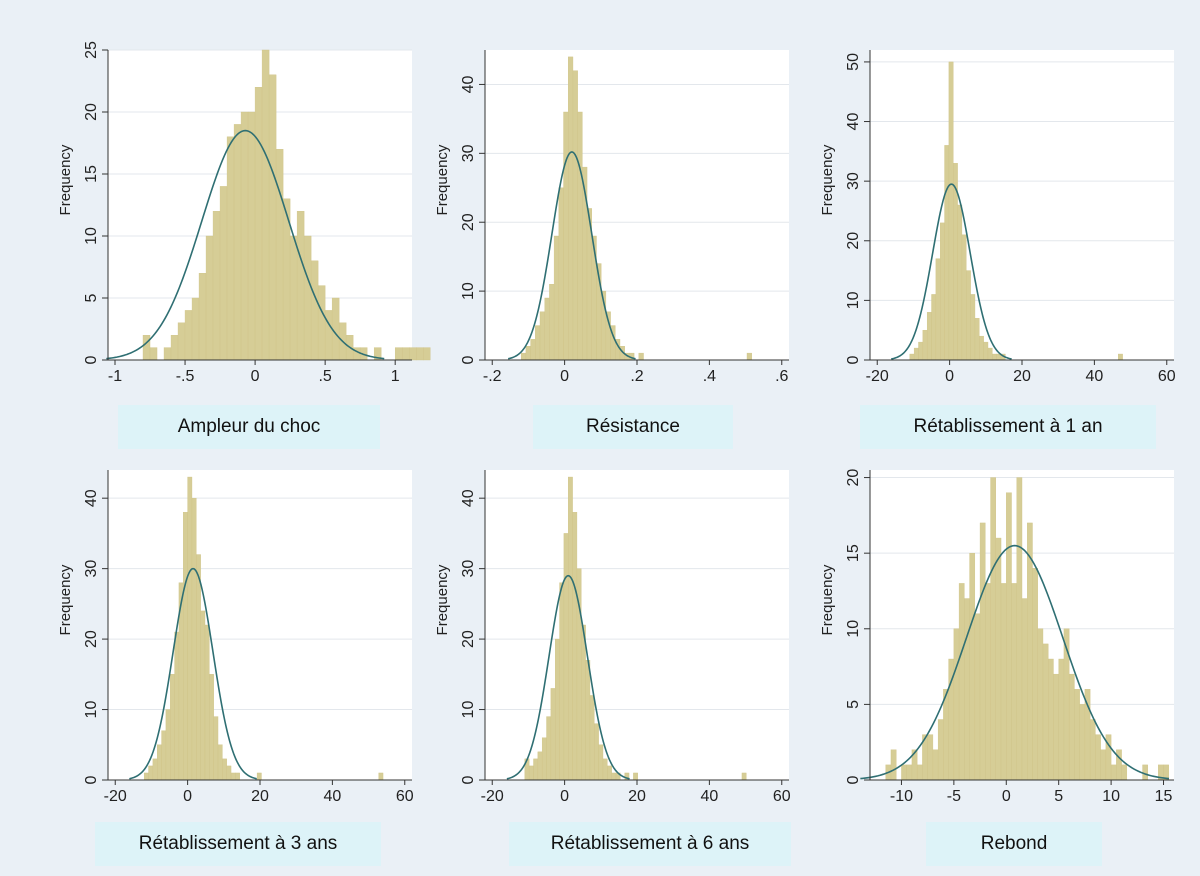 Image resolution: width=1200 pixels, height=876 pixels. Describe the element at coordinates (492, 376) in the screenshot. I see `x-tick-label: -.2` at that location.